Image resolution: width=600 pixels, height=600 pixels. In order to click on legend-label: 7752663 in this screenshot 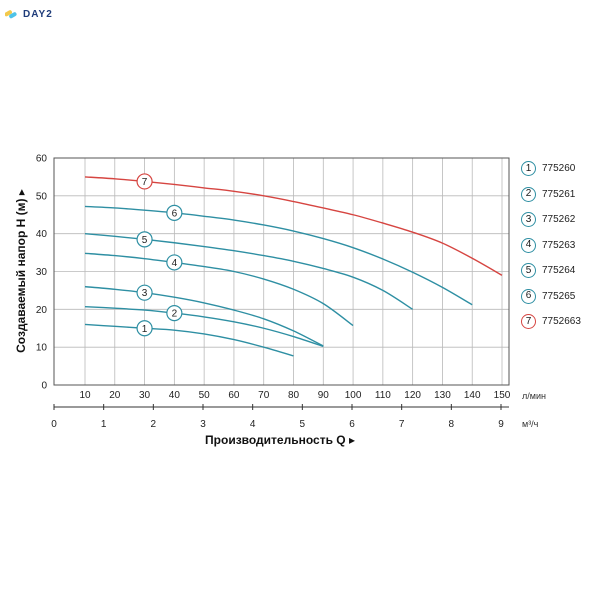, I will do `click(561, 322)`.